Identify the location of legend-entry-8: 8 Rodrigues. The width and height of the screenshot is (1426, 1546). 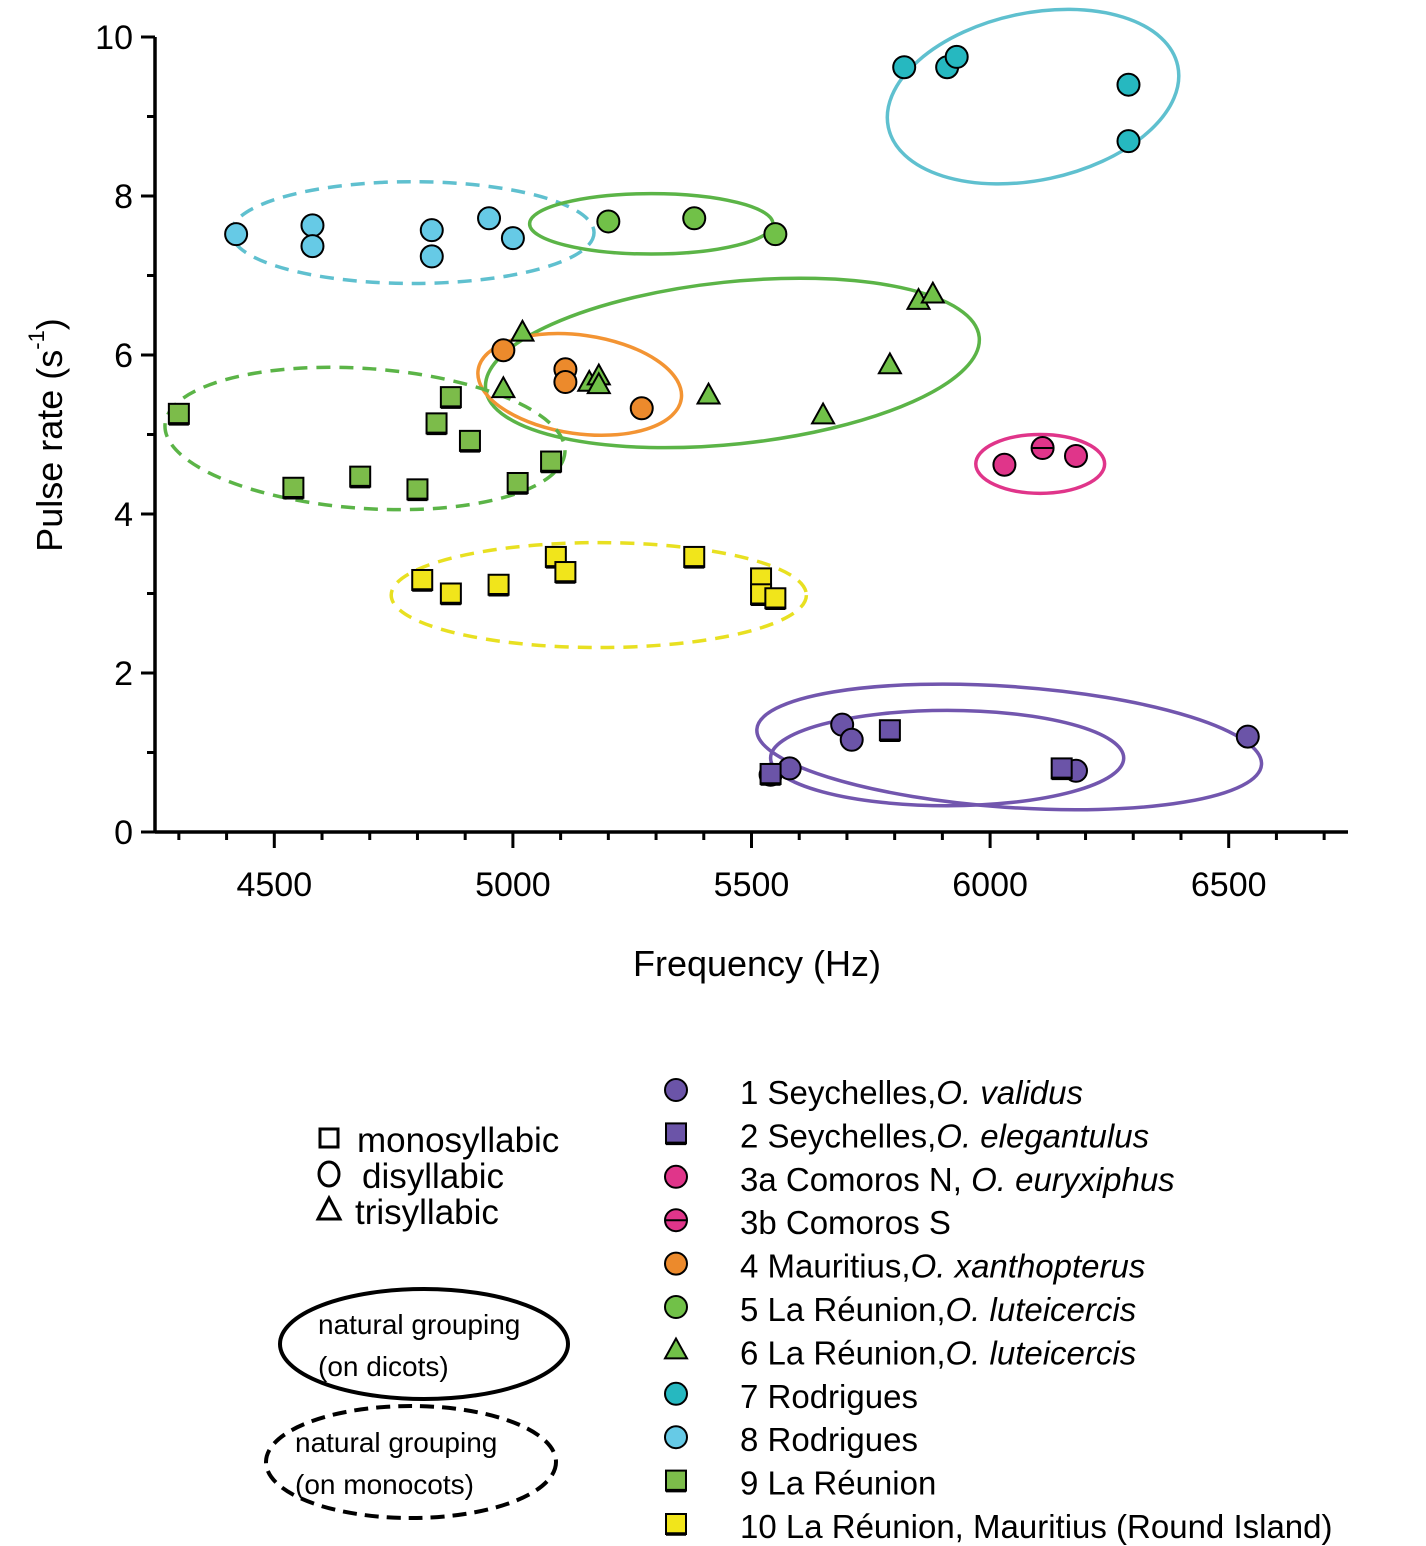
(791, 1439).